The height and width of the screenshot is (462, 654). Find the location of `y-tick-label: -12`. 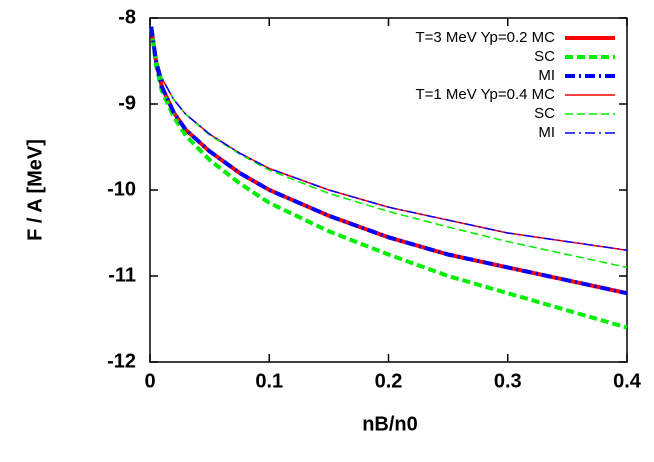

y-tick-label: -12 is located at coordinates (121, 361).